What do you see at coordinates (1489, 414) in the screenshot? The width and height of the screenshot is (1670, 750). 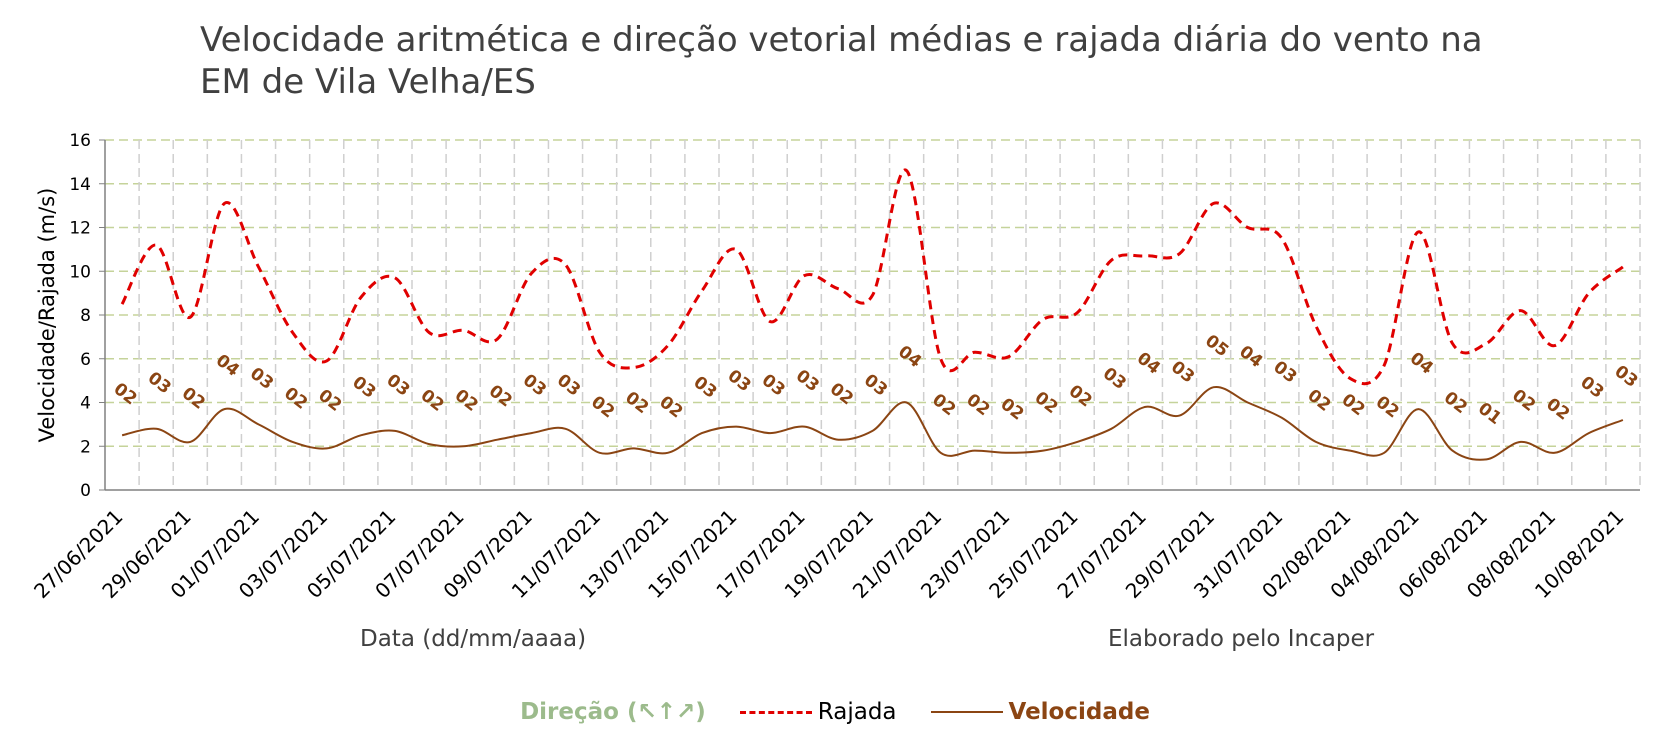 I see `direction-label: 01` at bounding box center [1489, 414].